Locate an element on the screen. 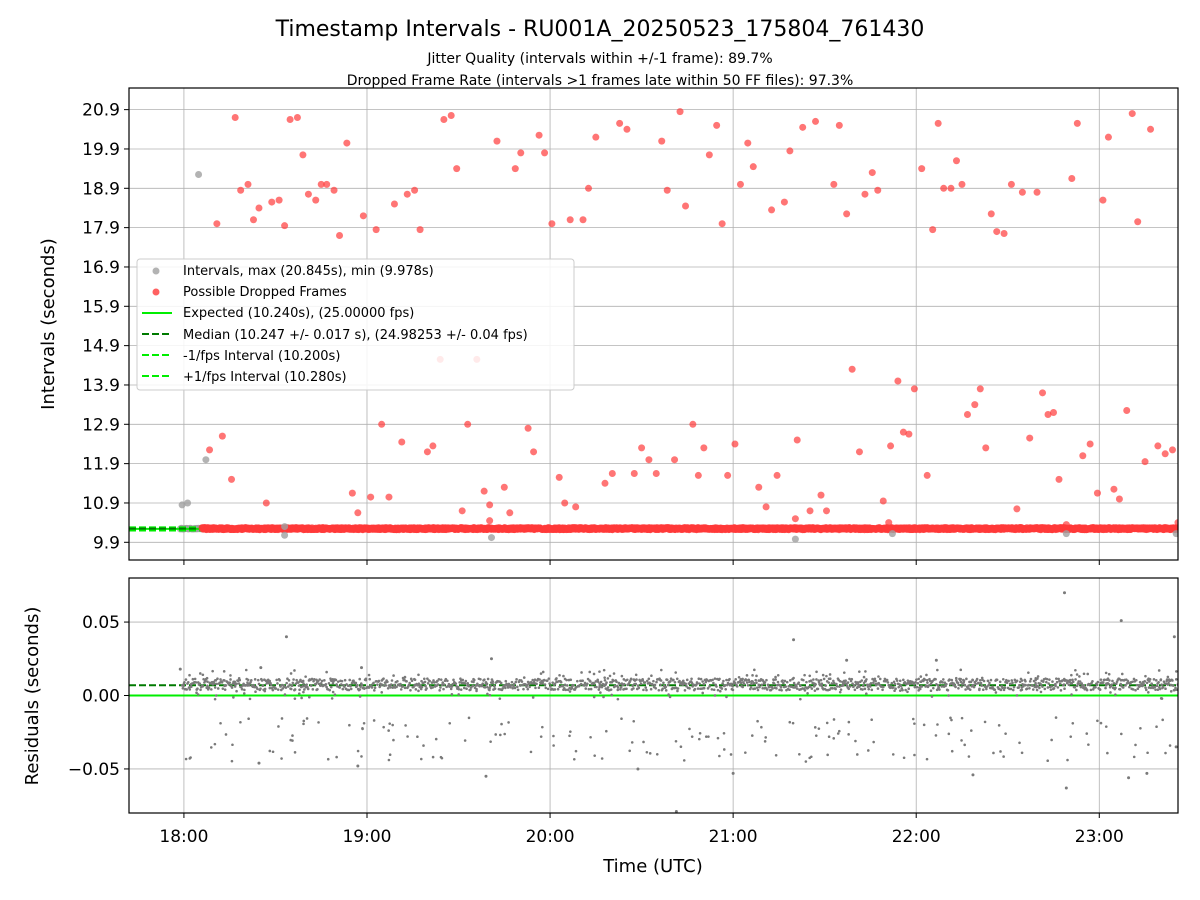 Image resolution: width=1200 pixels, height=900 pixels. top-y-tick-label: 11.9 is located at coordinates (101, 465).